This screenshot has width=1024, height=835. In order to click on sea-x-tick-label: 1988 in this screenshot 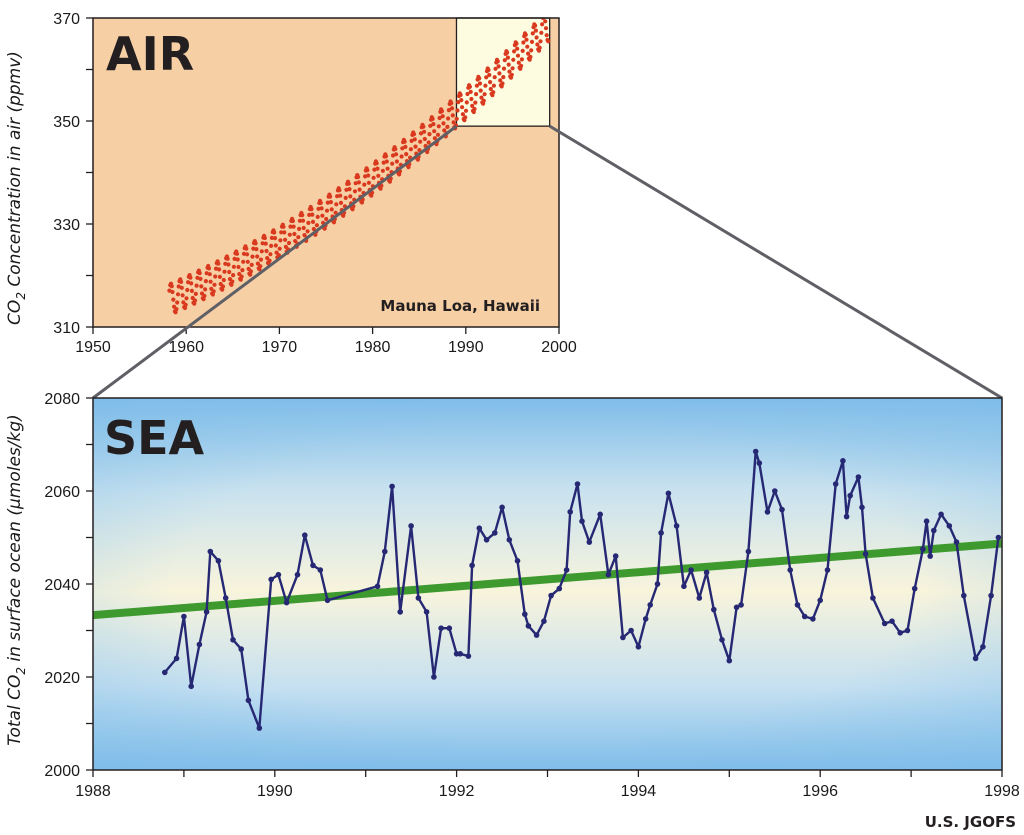, I will do `click(93, 791)`.